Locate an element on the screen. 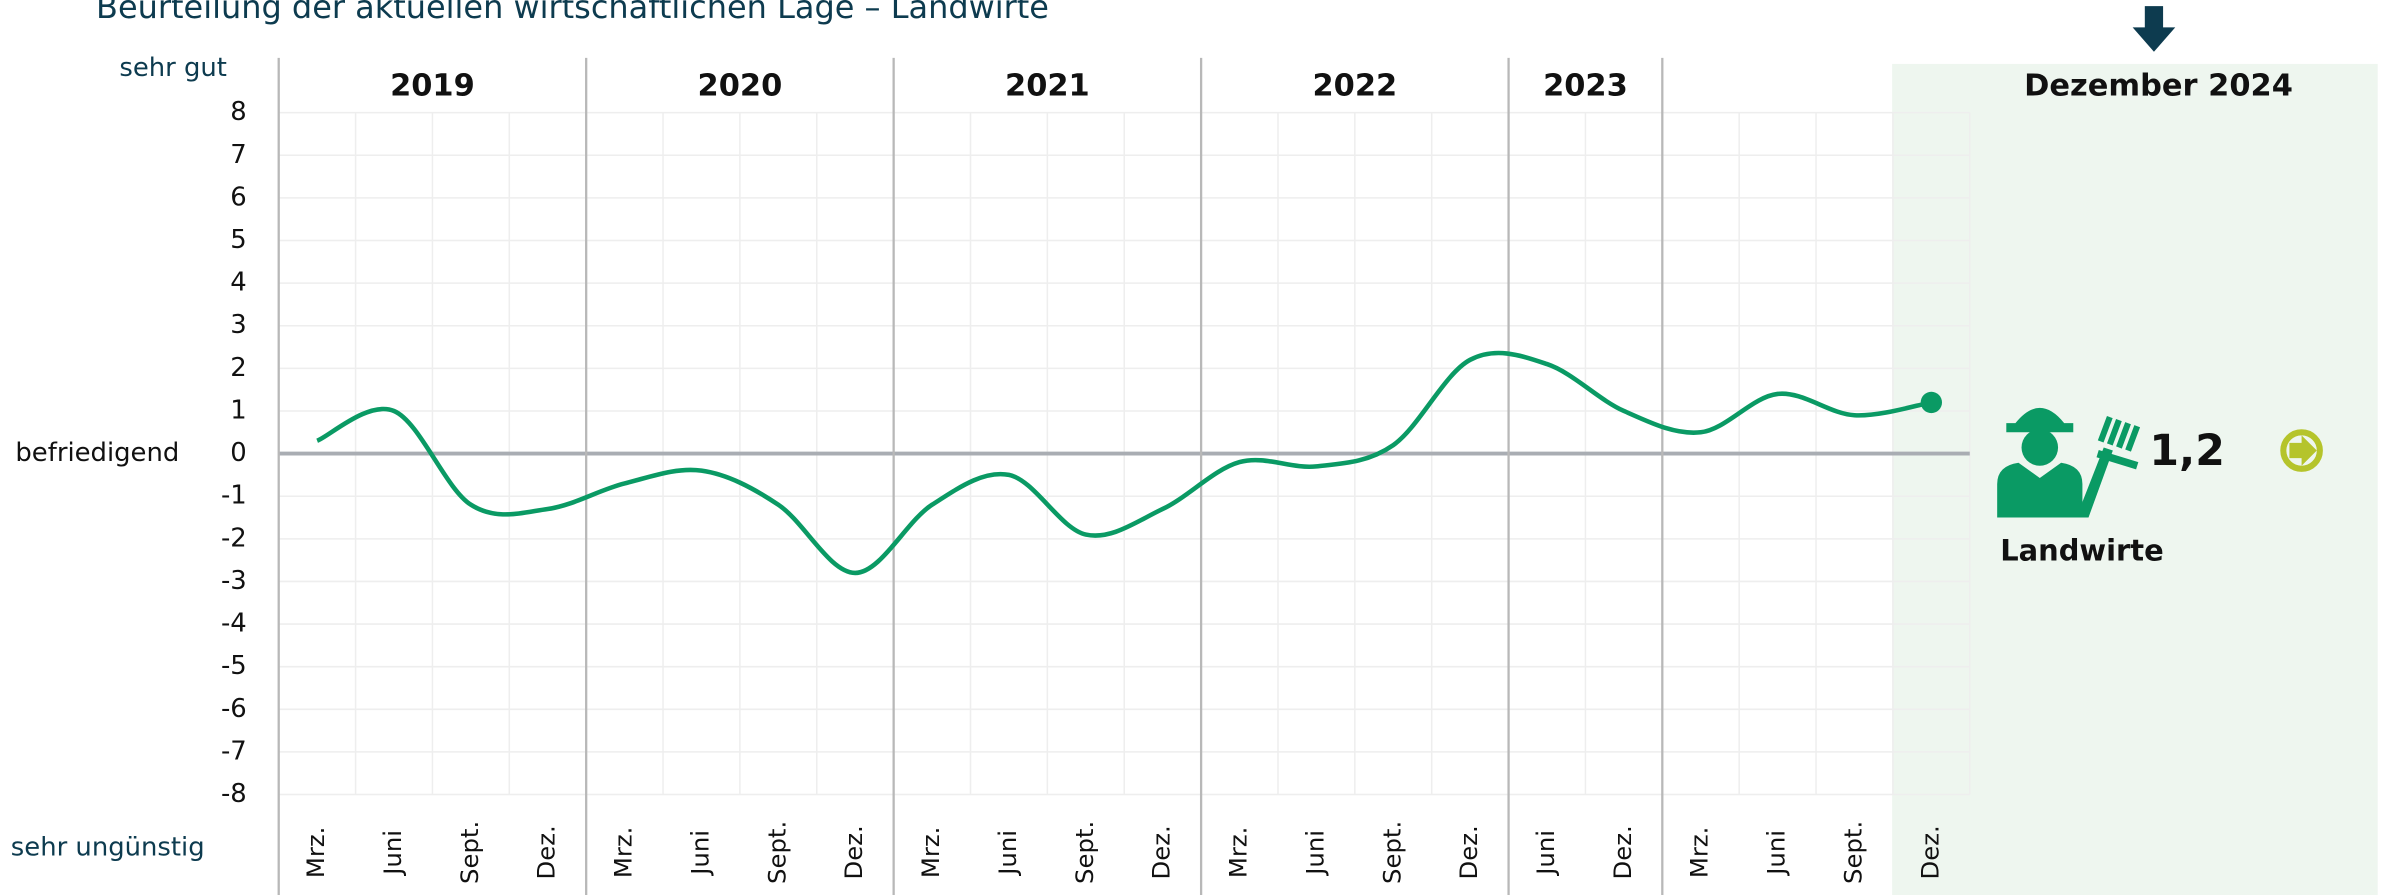 This screenshot has width=2387, height=895. highlight-label: Dezember 2024 is located at coordinates (2158, 85).